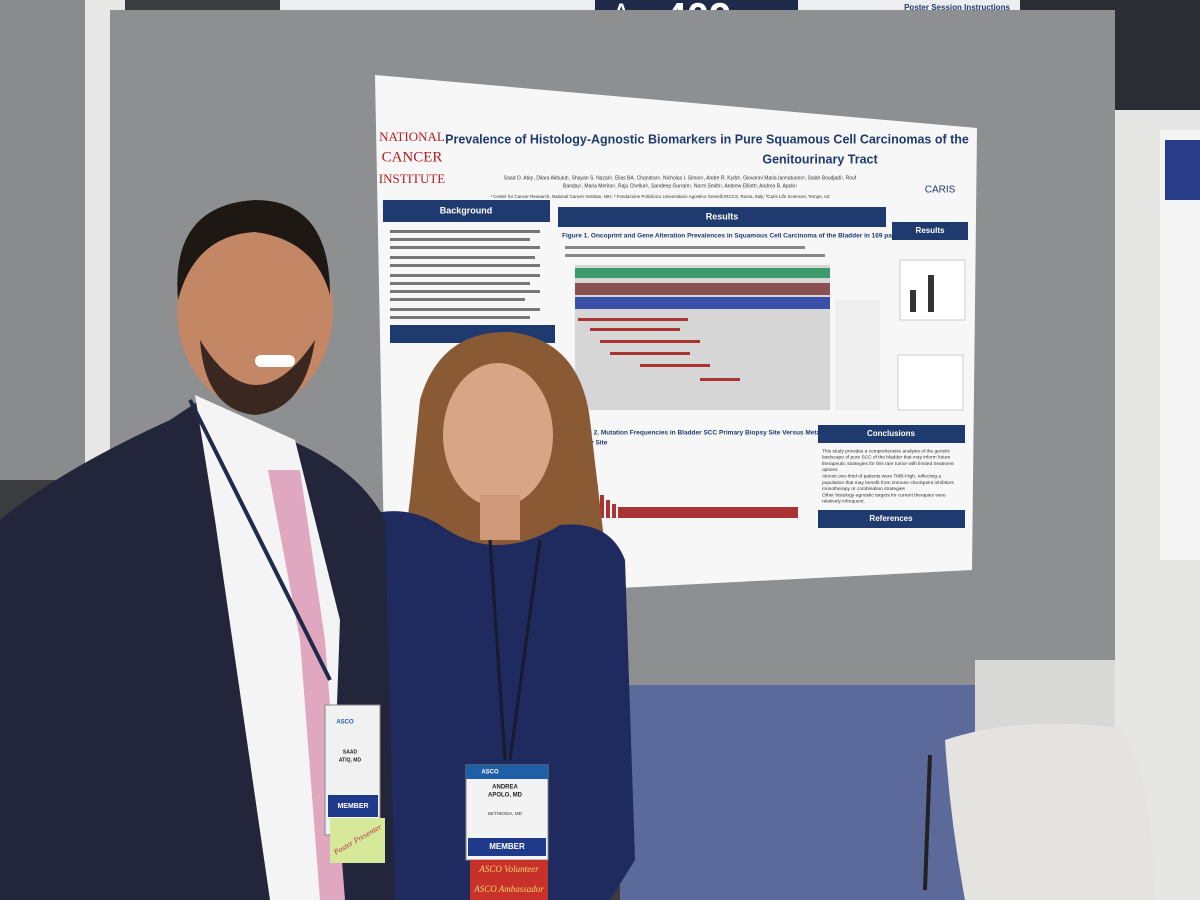  What do you see at coordinates (257, 377) in the screenshot?
I see `beard` at bounding box center [257, 377].